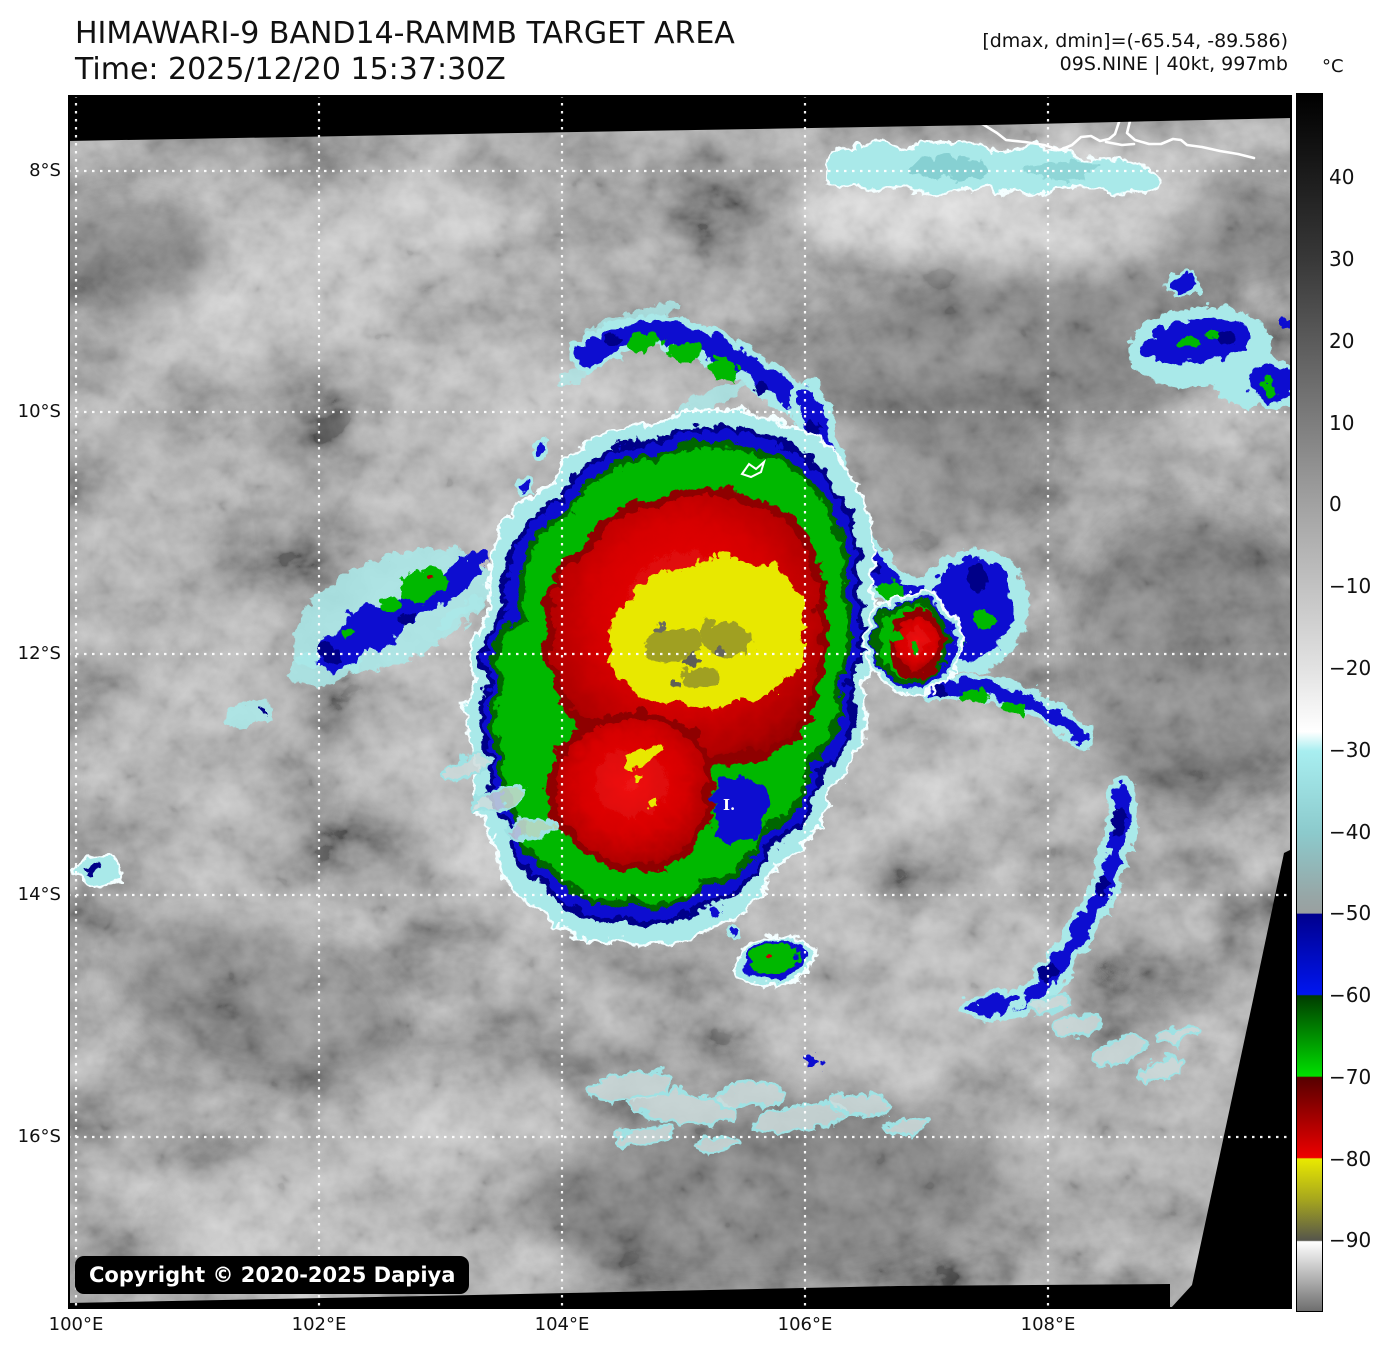 The height and width of the screenshot is (1359, 1388). Describe the element at coordinates (1309, 702) in the screenshot. I see `temperature-colorbar` at that location.